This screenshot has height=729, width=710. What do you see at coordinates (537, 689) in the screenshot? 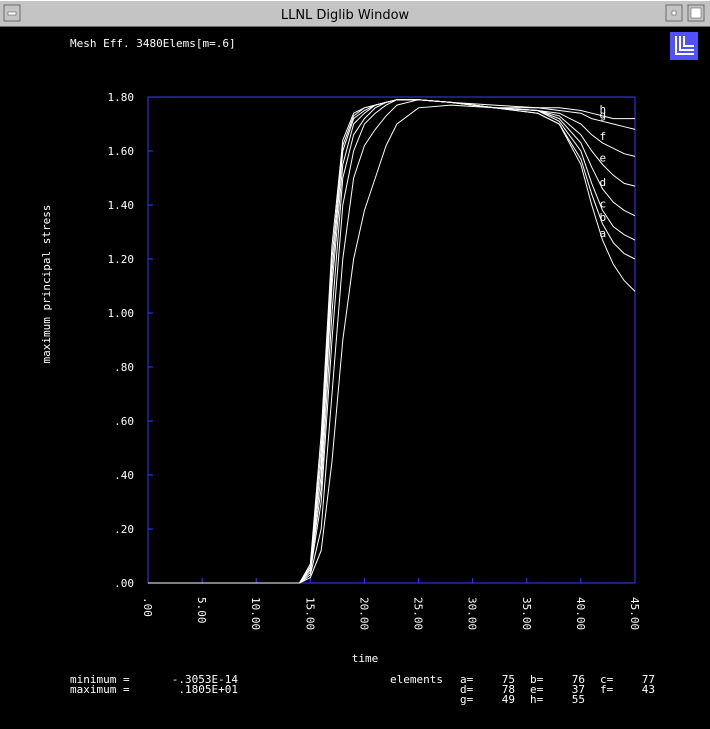
I see `element-key: e=` at bounding box center [537, 689].